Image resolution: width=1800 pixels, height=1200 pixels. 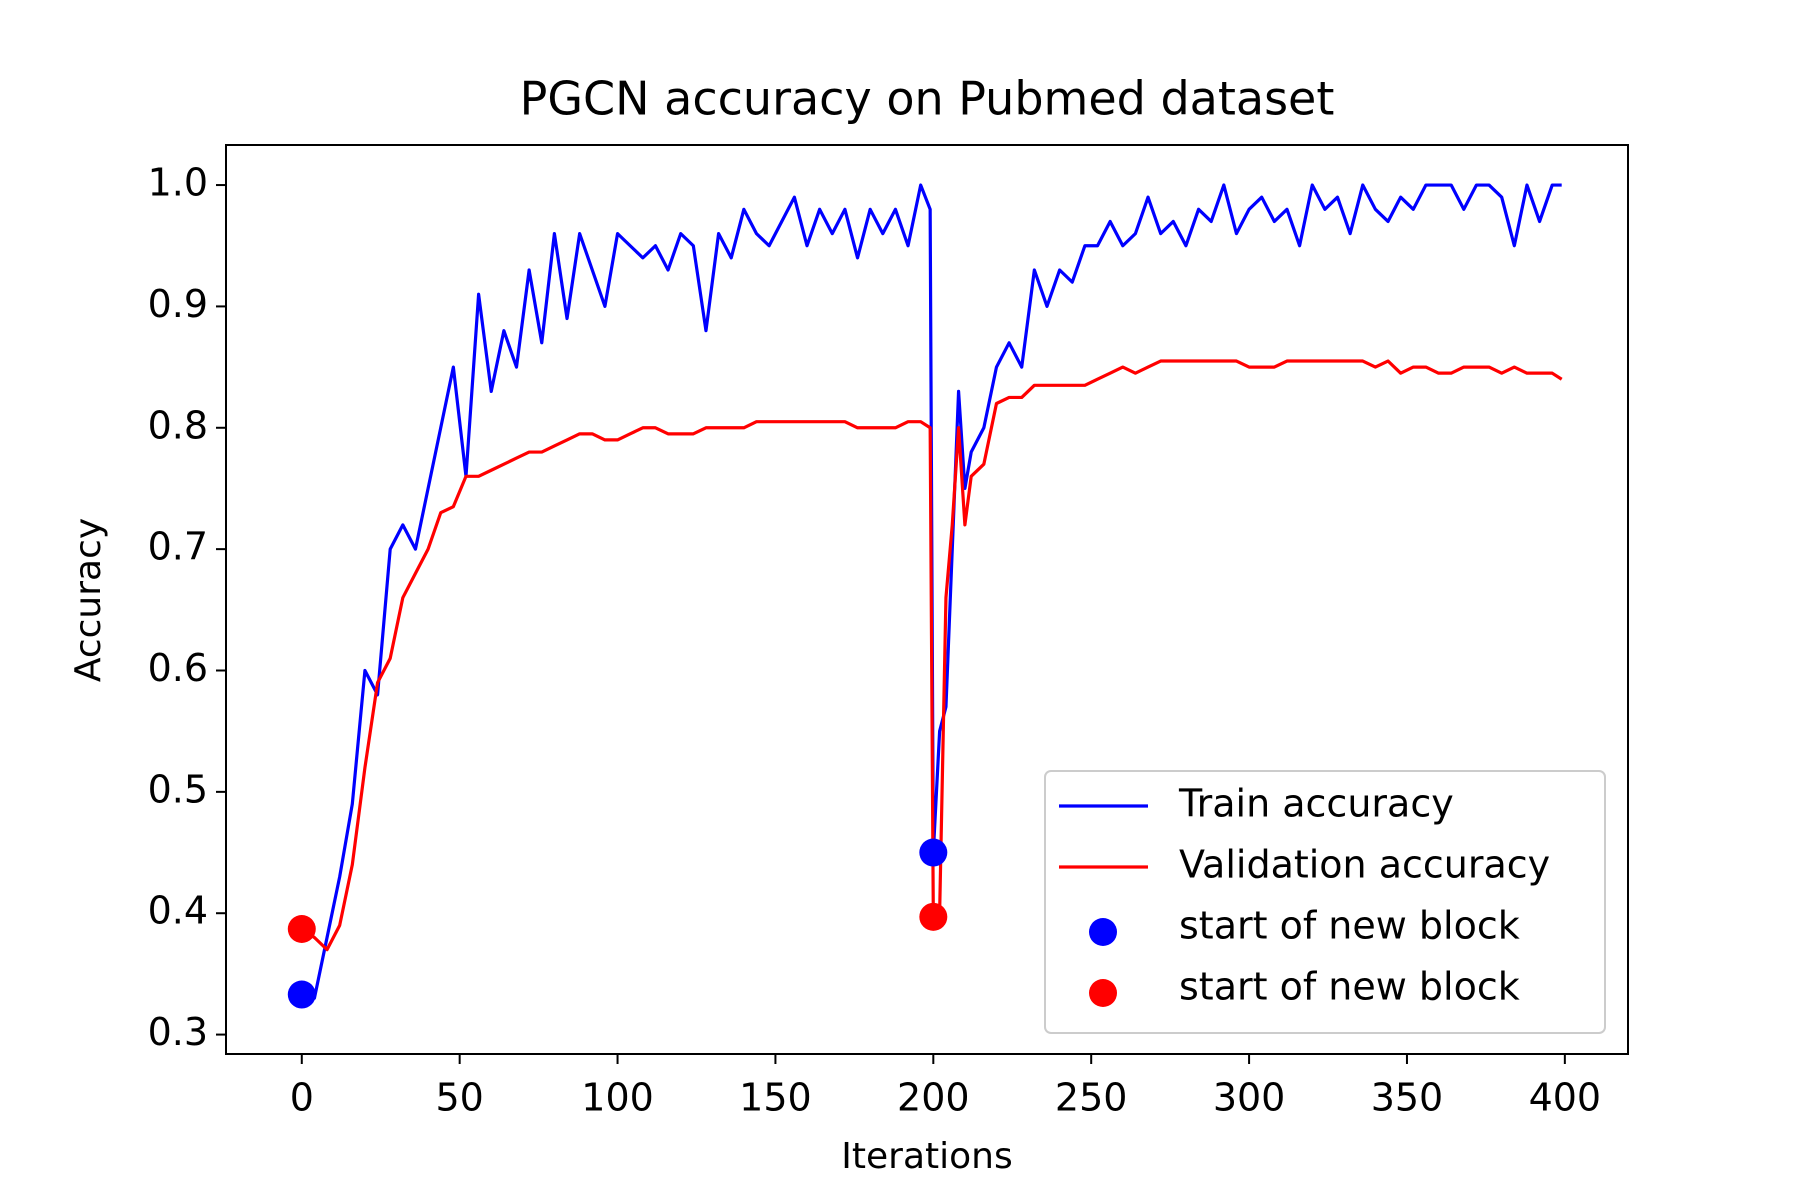 I want to click on legend-box, so click(x=1325, y=902).